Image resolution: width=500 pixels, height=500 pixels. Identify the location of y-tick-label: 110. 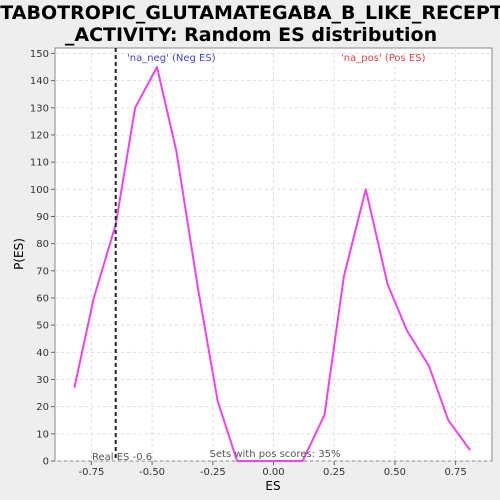
(39, 163).